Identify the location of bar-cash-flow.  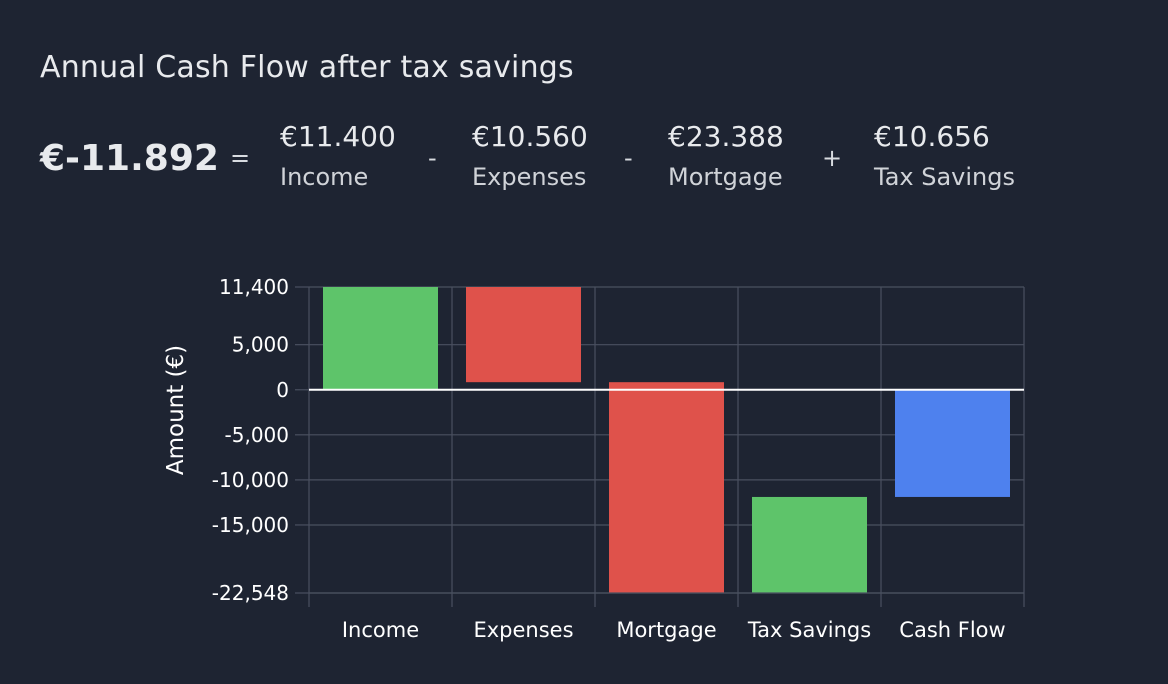
(952, 443).